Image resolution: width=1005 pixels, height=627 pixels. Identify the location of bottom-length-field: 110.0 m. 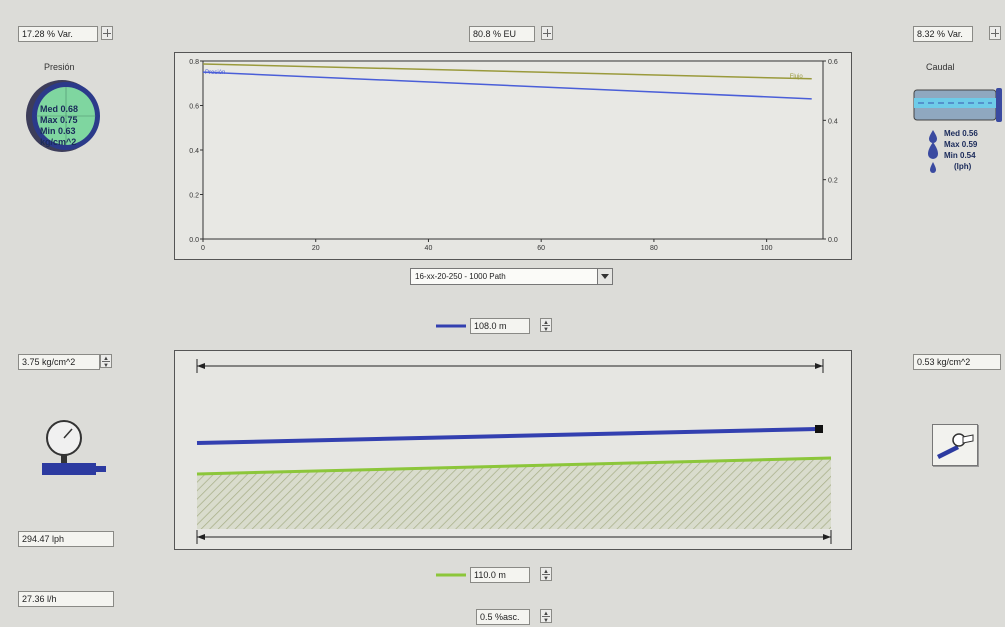
(500, 575).